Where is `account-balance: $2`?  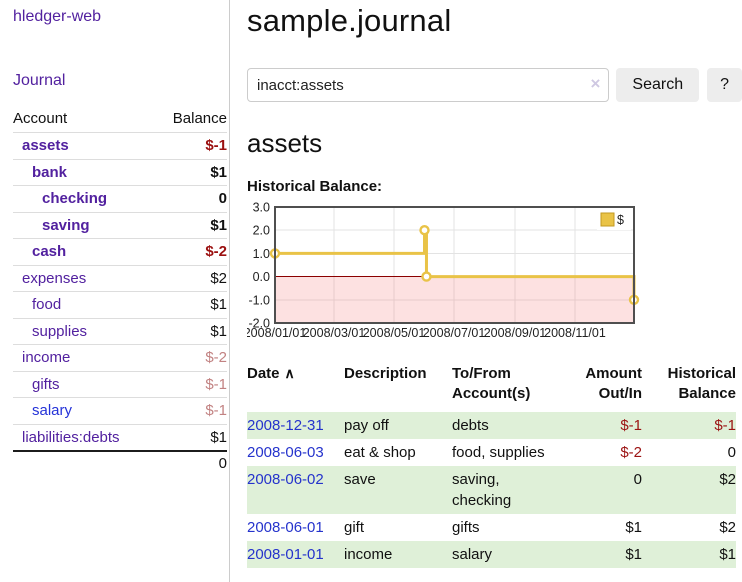 account-balance: $2 is located at coordinates (190, 278).